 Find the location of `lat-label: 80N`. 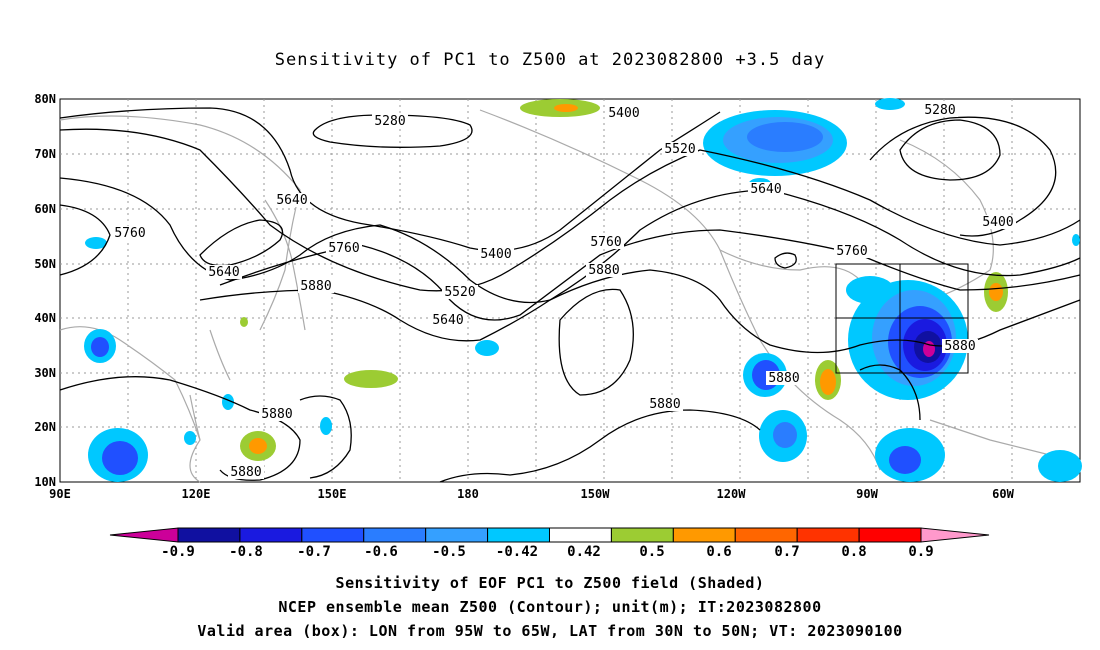

lat-label: 80N is located at coordinates (45, 99).